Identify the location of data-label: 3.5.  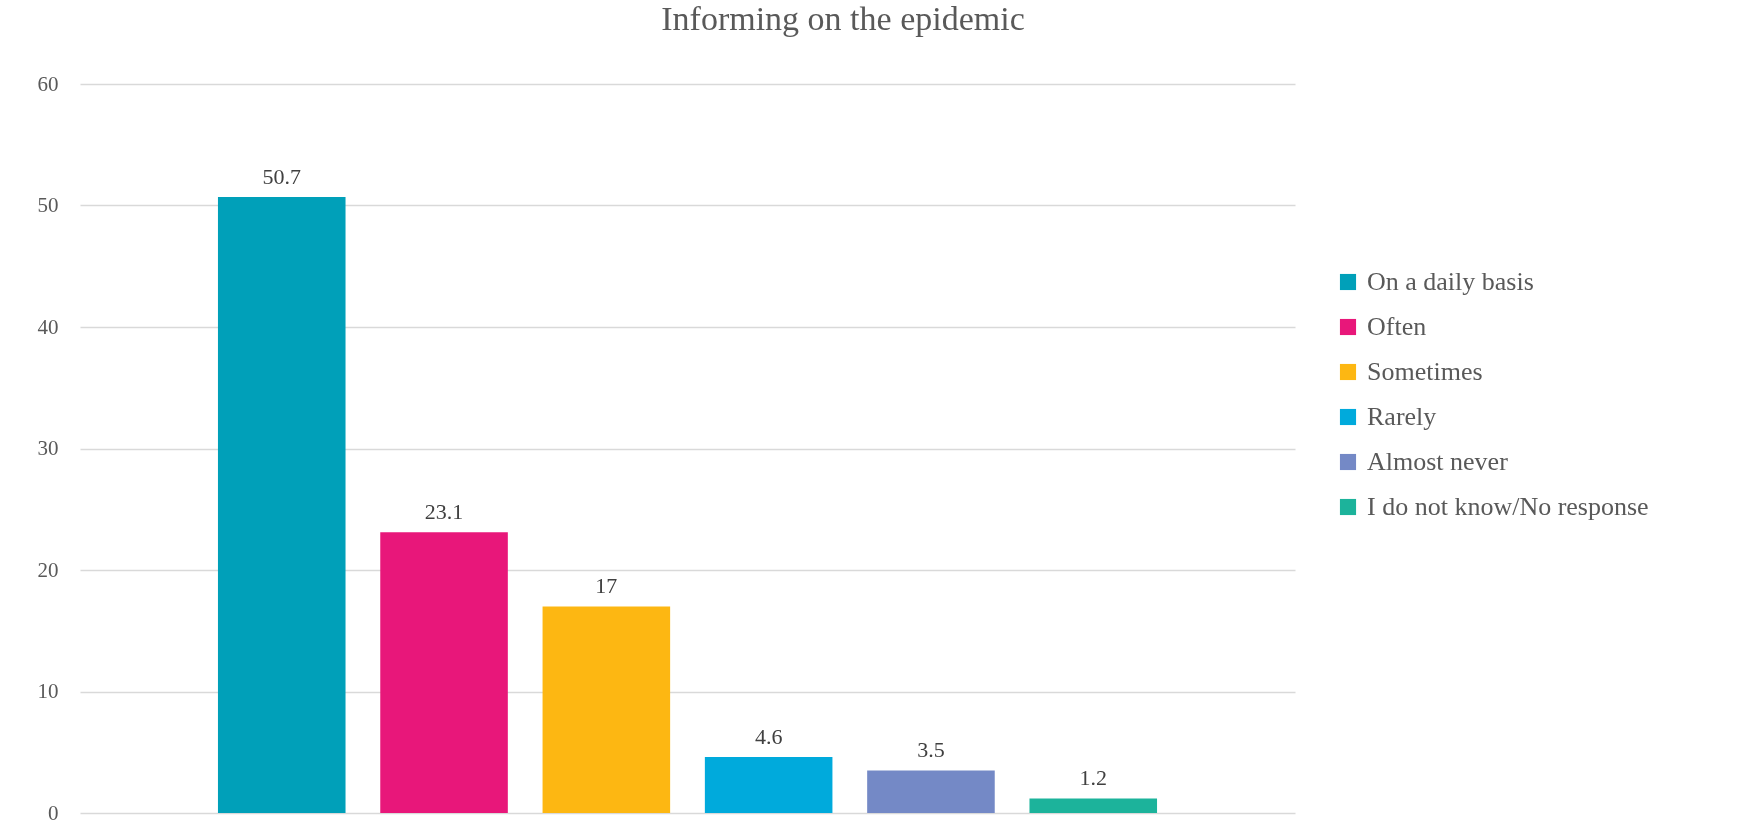
(931, 750).